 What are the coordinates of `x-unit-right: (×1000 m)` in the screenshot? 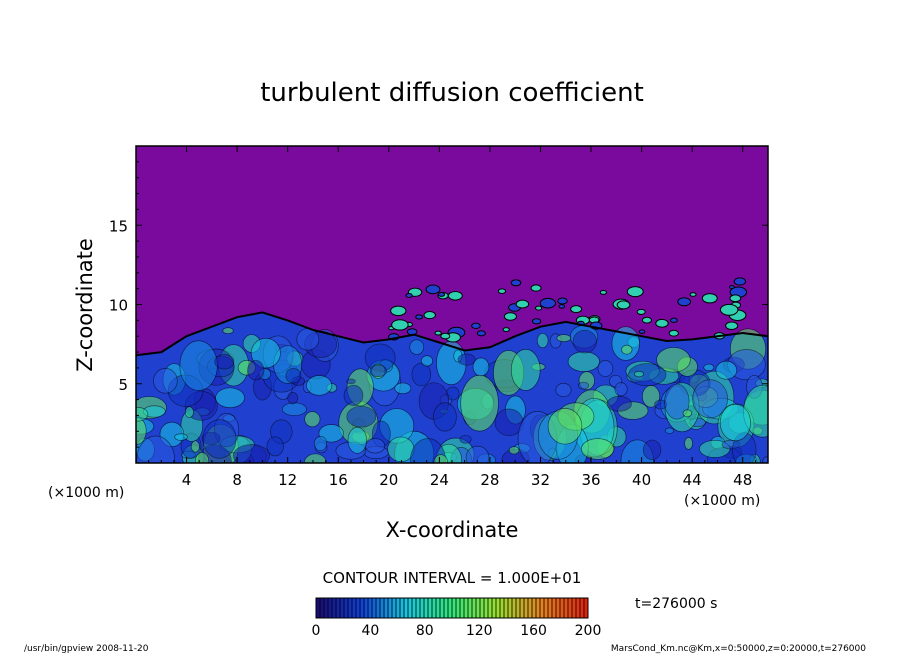 It's located at (722, 501).